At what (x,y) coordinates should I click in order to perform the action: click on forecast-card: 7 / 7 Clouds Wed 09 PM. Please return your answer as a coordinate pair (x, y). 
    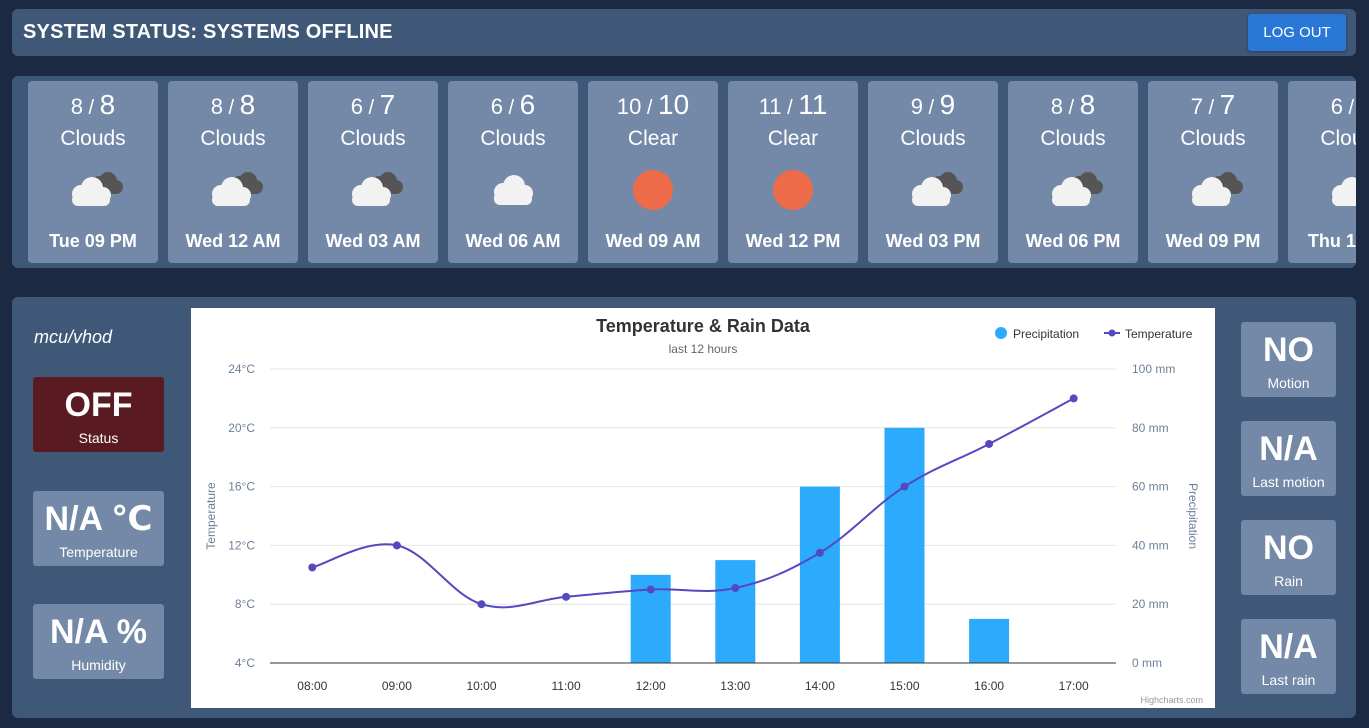
    Looking at the image, I should click on (1213, 172).